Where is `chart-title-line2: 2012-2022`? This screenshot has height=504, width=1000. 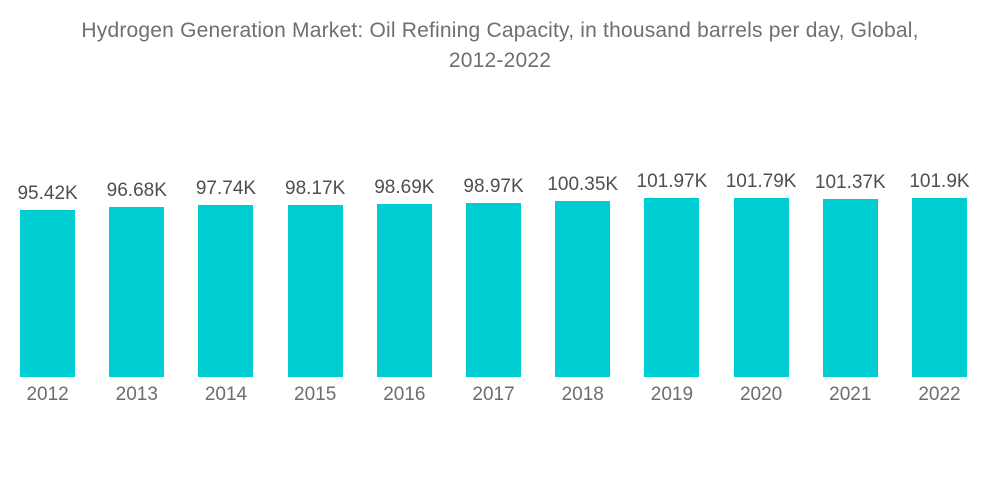
chart-title-line2: 2012-2022 is located at coordinates (500, 60).